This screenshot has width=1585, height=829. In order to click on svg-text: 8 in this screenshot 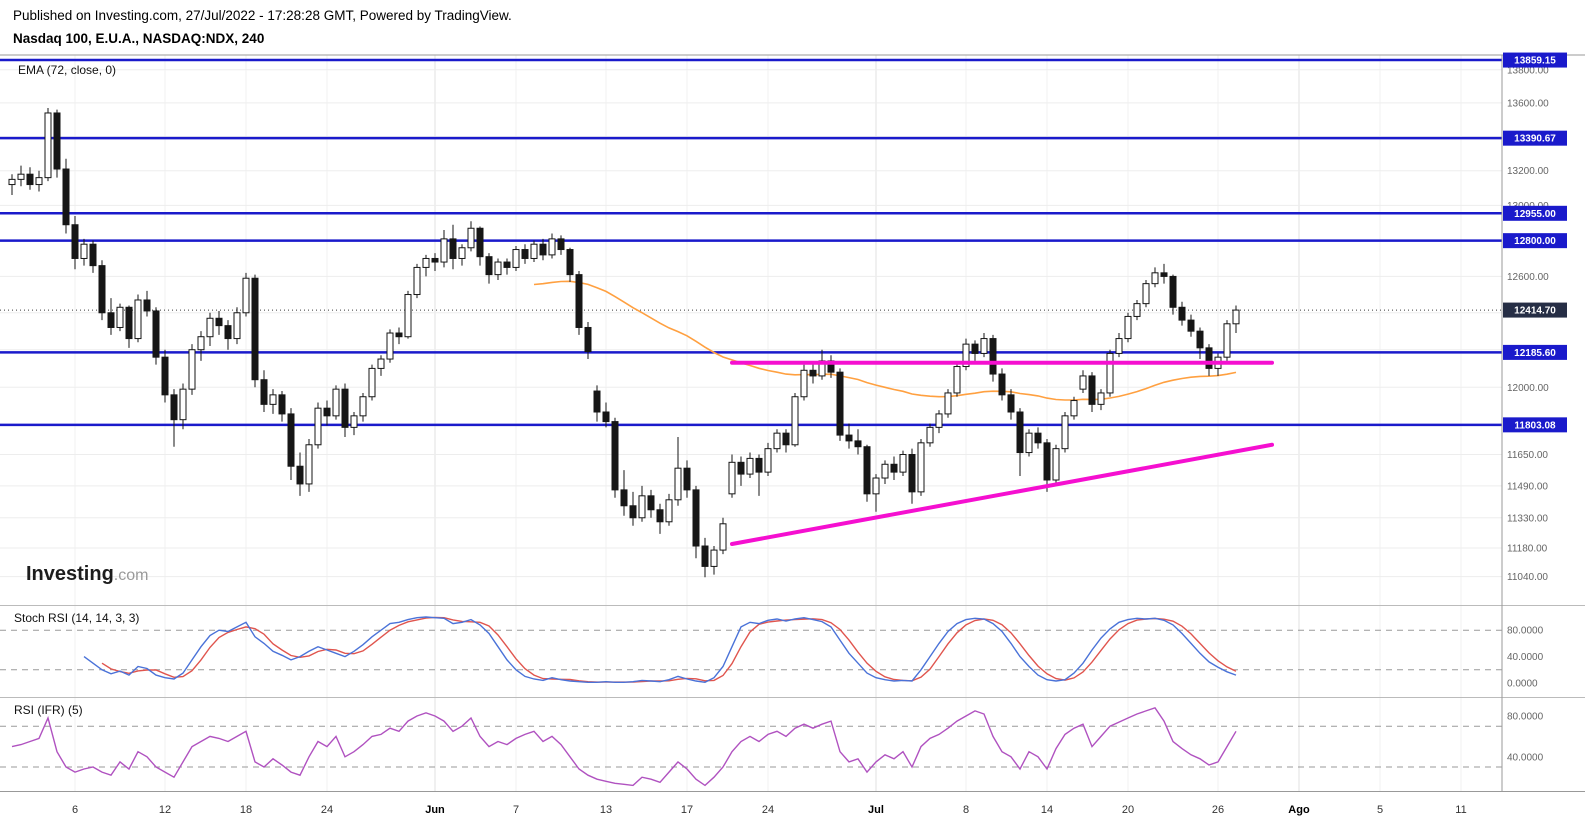, I will do `click(966, 810)`.